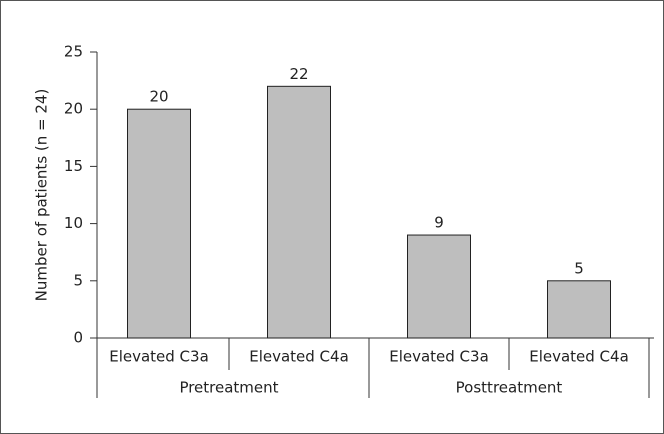 This screenshot has width=664, height=434. I want to click on value-label: 20, so click(158, 97).